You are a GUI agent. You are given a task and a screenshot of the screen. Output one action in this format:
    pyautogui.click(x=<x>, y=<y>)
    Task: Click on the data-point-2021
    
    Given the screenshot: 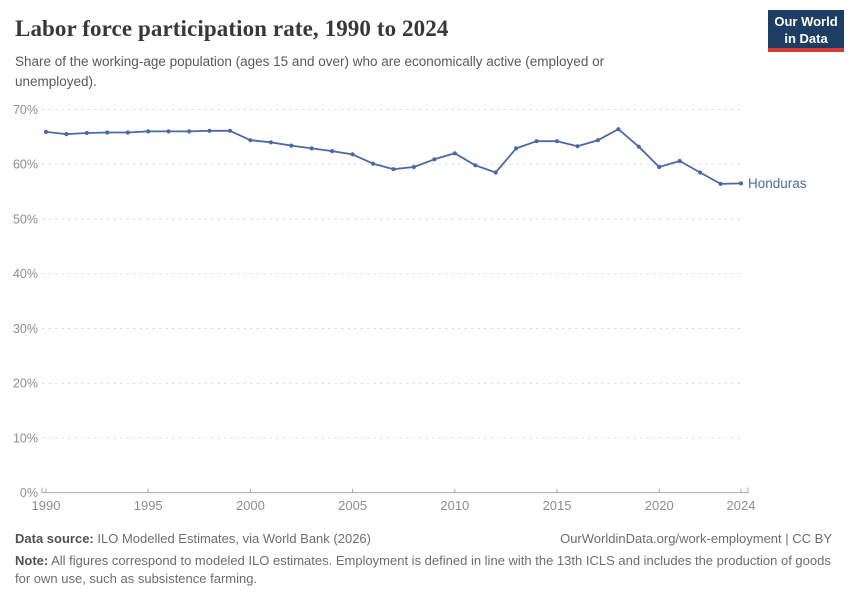 What is the action you would take?
    pyautogui.click(x=679, y=161)
    